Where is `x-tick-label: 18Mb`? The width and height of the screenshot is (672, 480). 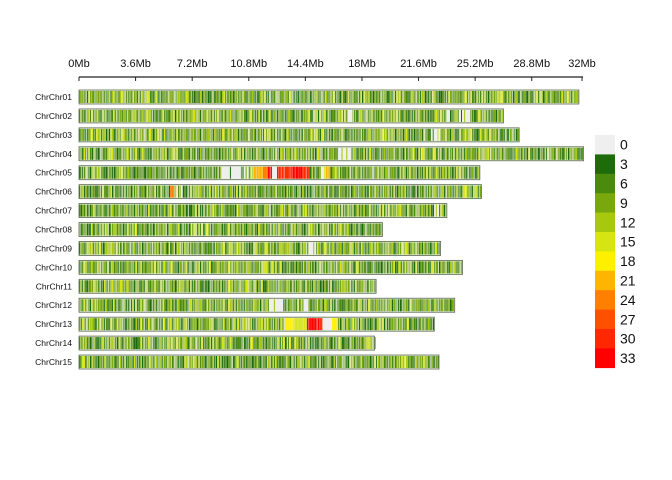 x-tick-label: 18Mb is located at coordinates (362, 64).